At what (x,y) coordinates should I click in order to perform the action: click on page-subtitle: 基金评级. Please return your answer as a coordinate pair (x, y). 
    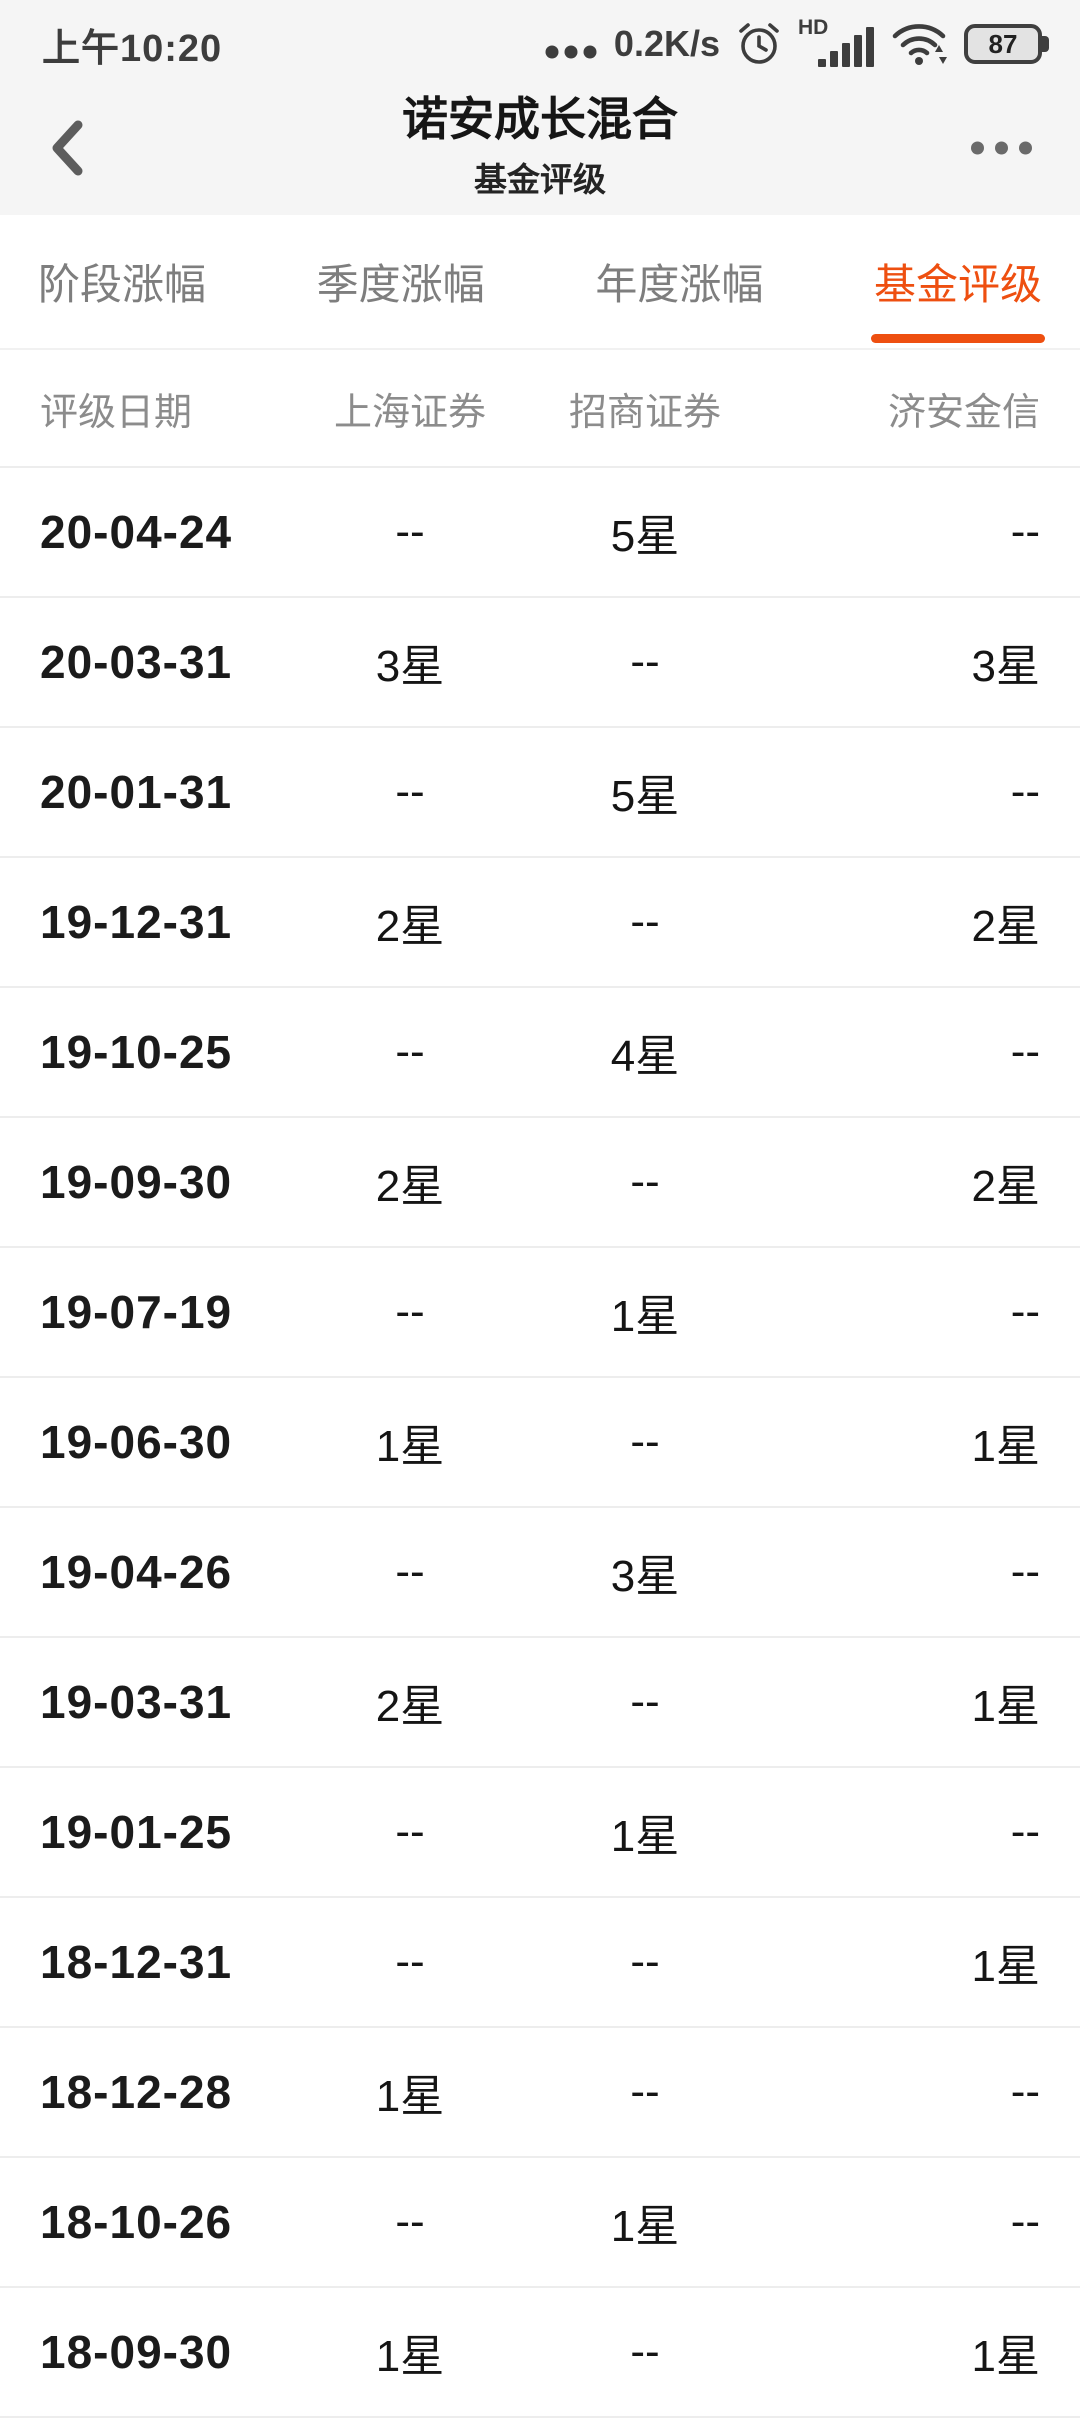
    Looking at the image, I should click on (540, 179).